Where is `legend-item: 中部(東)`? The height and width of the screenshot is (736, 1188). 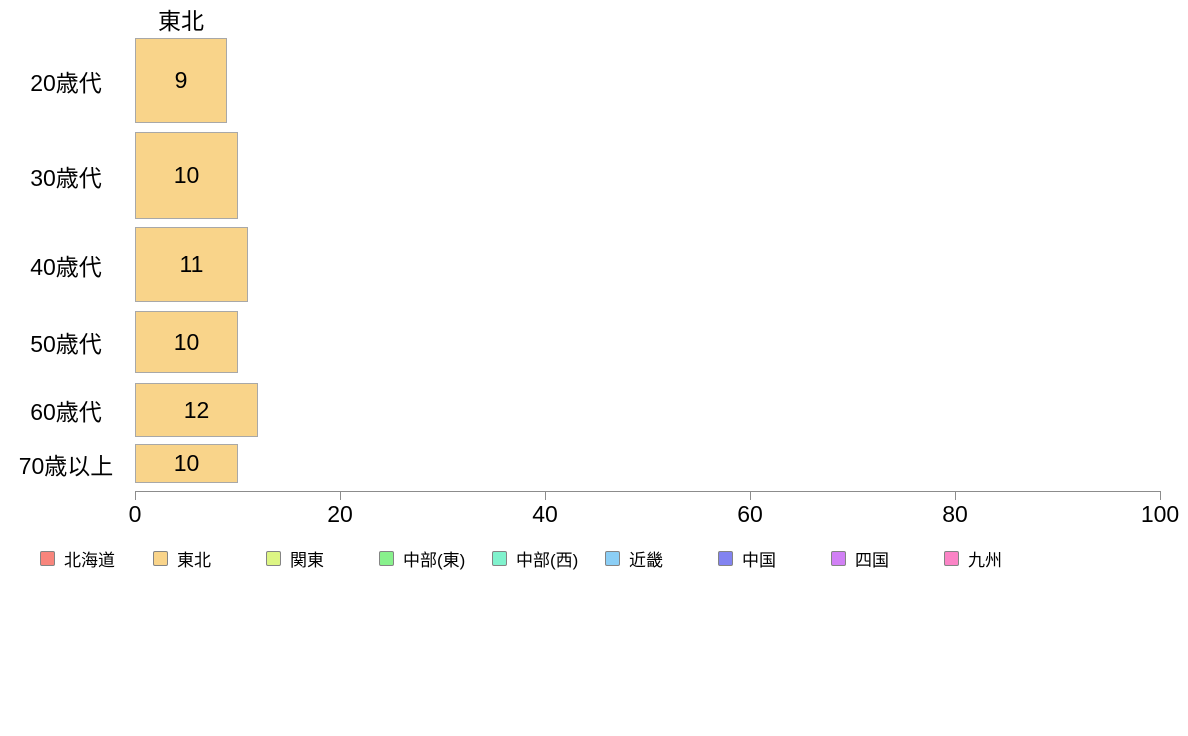
legend-item: 中部(東) is located at coordinates (435, 558).